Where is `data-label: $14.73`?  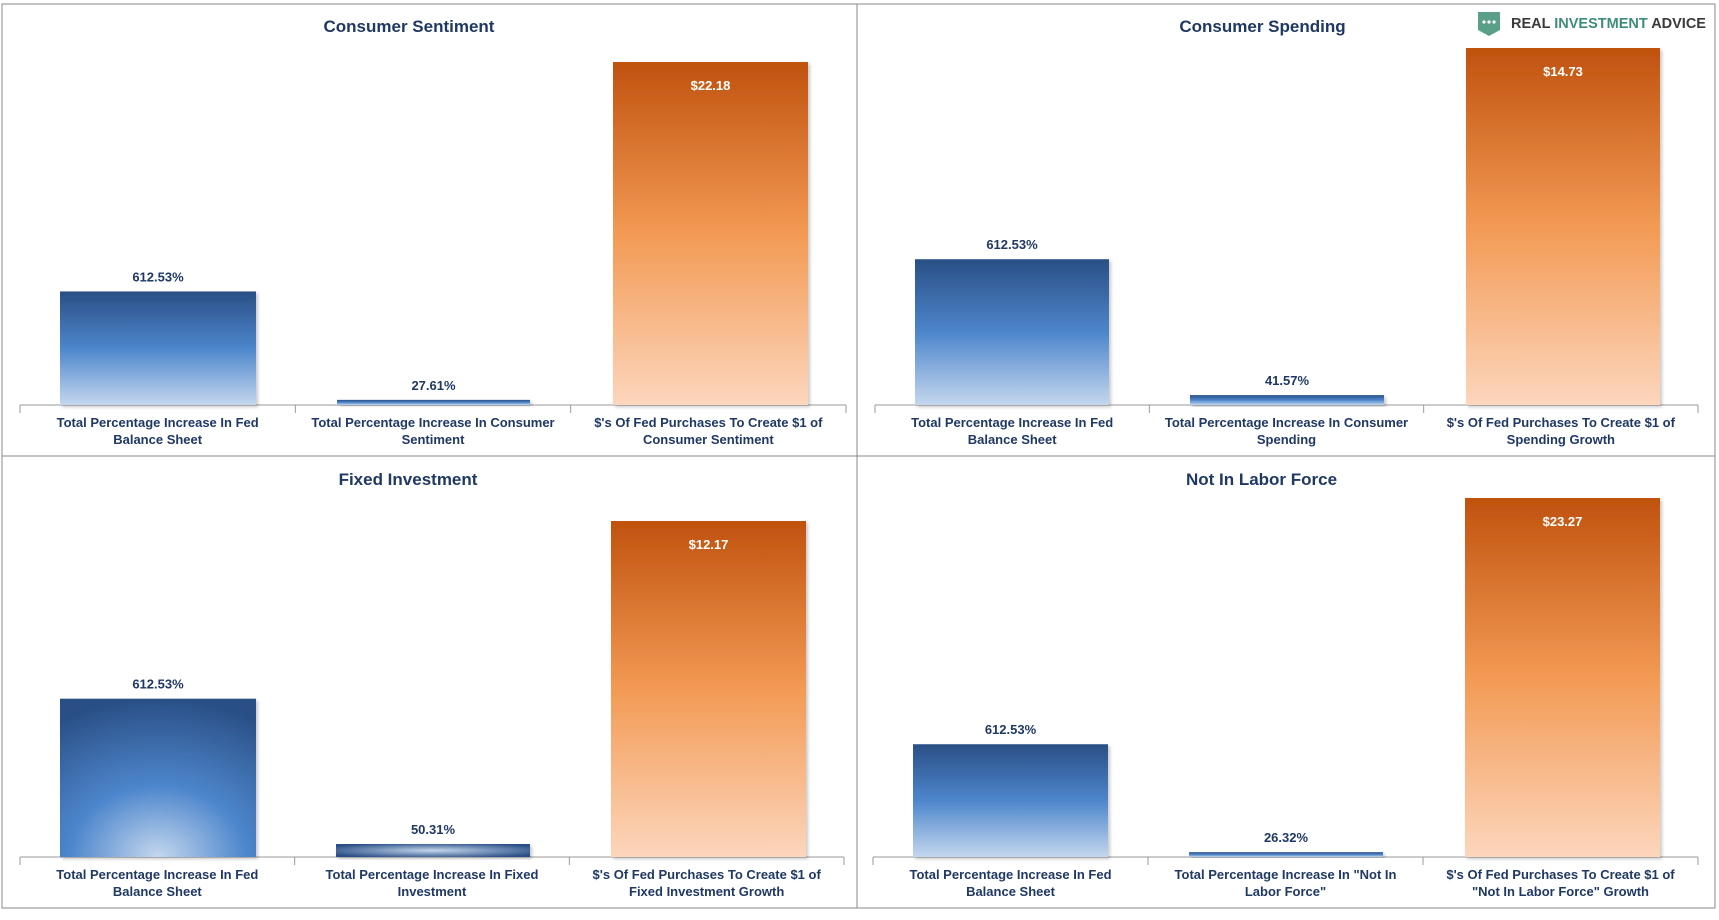
data-label: $14.73 is located at coordinates (1563, 71).